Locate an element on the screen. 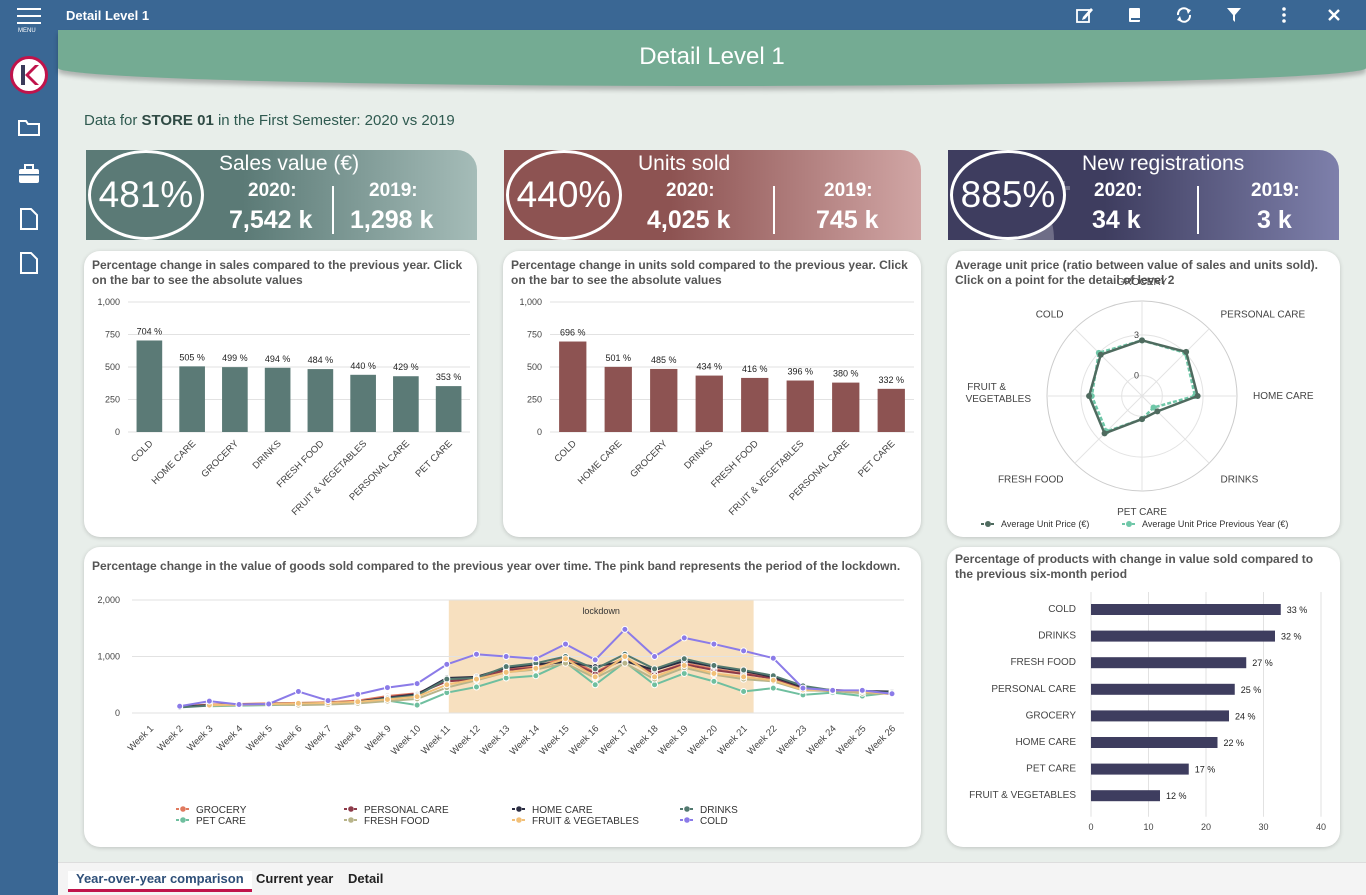  tab-year-over-year: Year-over-year comparison is located at coordinates (160, 881).